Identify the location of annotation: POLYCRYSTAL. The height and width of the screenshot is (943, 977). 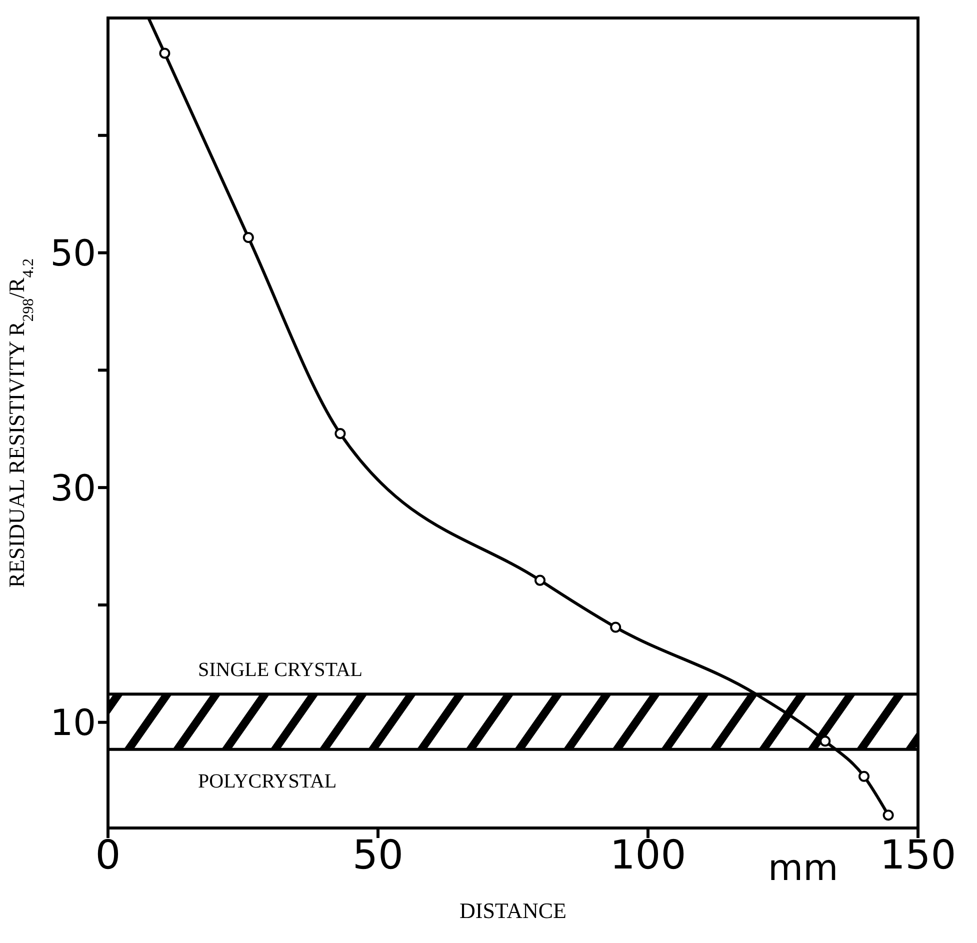
(267, 781).